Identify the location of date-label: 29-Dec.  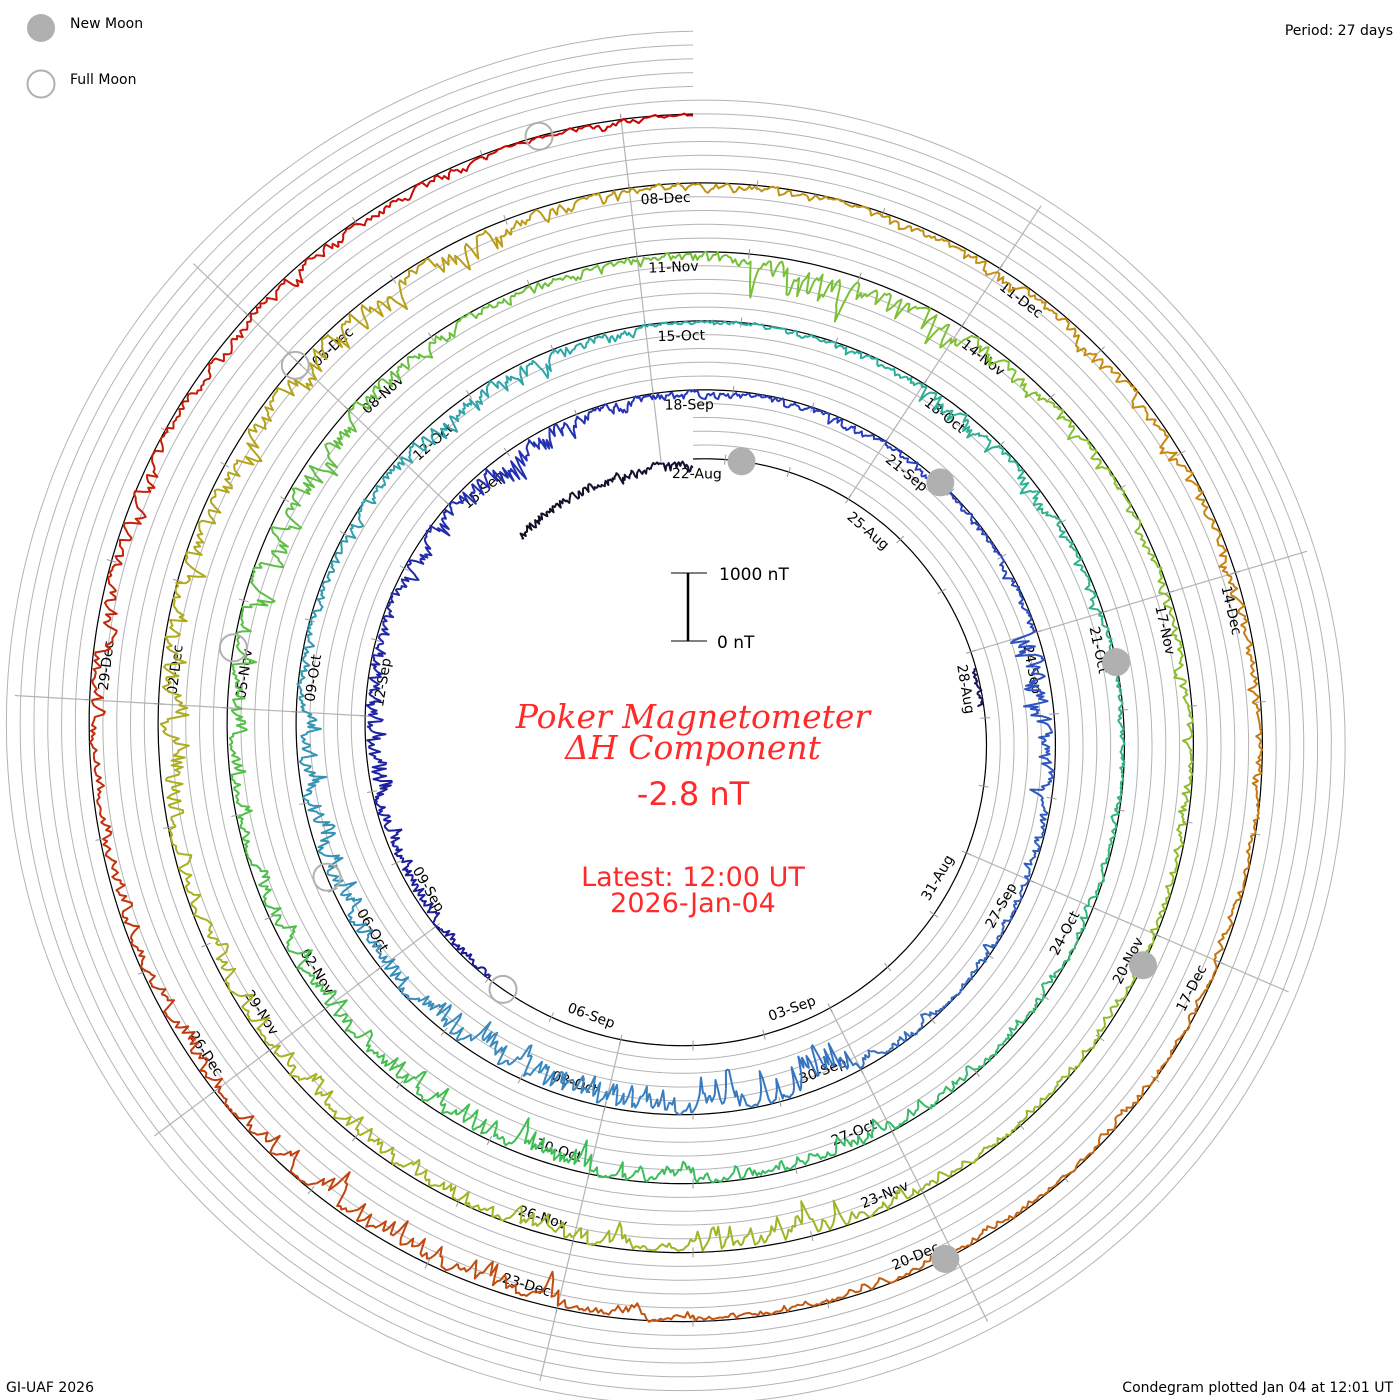
(107, 665).